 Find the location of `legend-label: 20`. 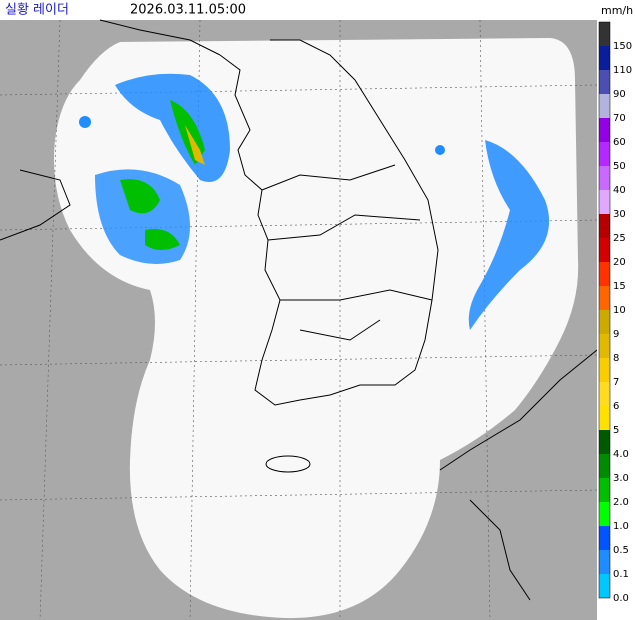

legend-label: 20 is located at coordinates (619, 262).